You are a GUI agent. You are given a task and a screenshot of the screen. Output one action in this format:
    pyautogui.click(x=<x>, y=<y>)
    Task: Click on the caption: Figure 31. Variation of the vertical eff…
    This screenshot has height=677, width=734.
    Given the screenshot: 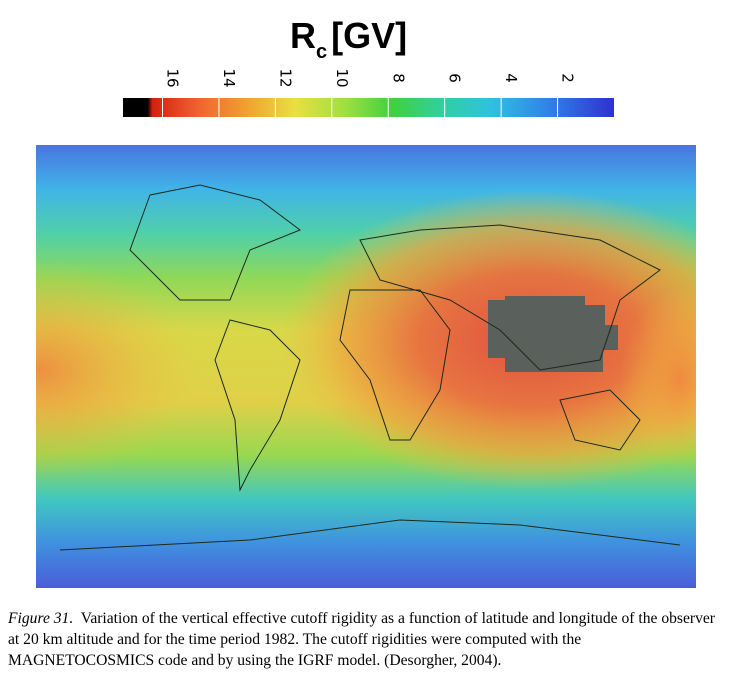 What is the action you would take?
    pyautogui.click(x=368, y=639)
    